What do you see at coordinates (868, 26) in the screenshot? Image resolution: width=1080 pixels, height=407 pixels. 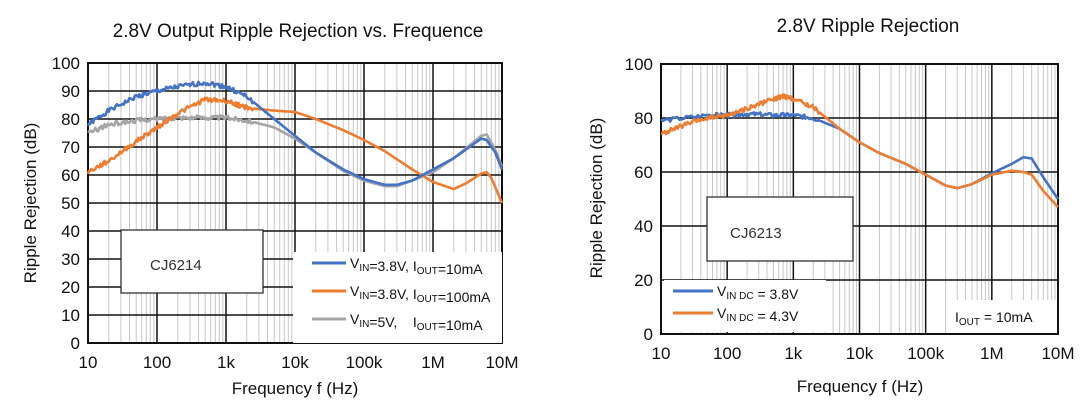 I see `chart2-title: 2.8V Ripple Rejection` at bounding box center [868, 26].